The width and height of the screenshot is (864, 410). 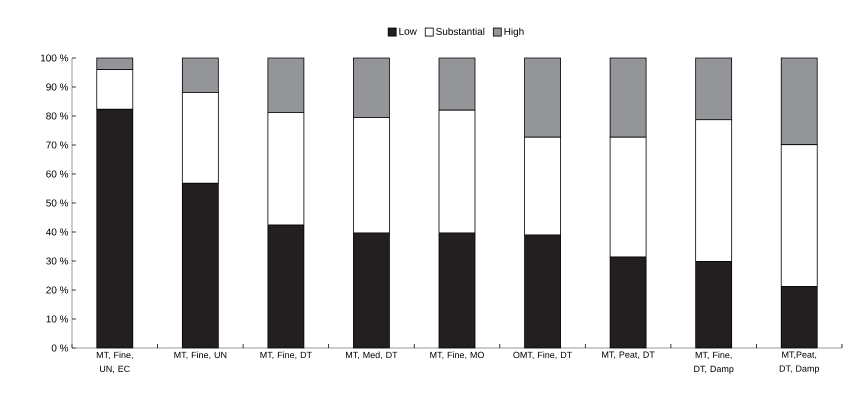 What do you see at coordinates (57, 145) in the screenshot?
I see `y-tick-label: 70 %` at bounding box center [57, 145].